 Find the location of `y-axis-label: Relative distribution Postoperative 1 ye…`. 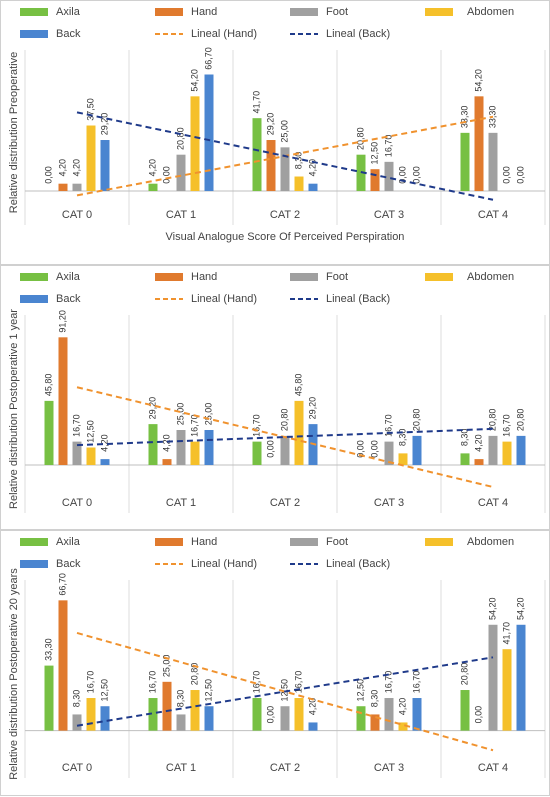

y-axis-label: Relative distribution Postoperative 1 ye… is located at coordinates (14, 409).